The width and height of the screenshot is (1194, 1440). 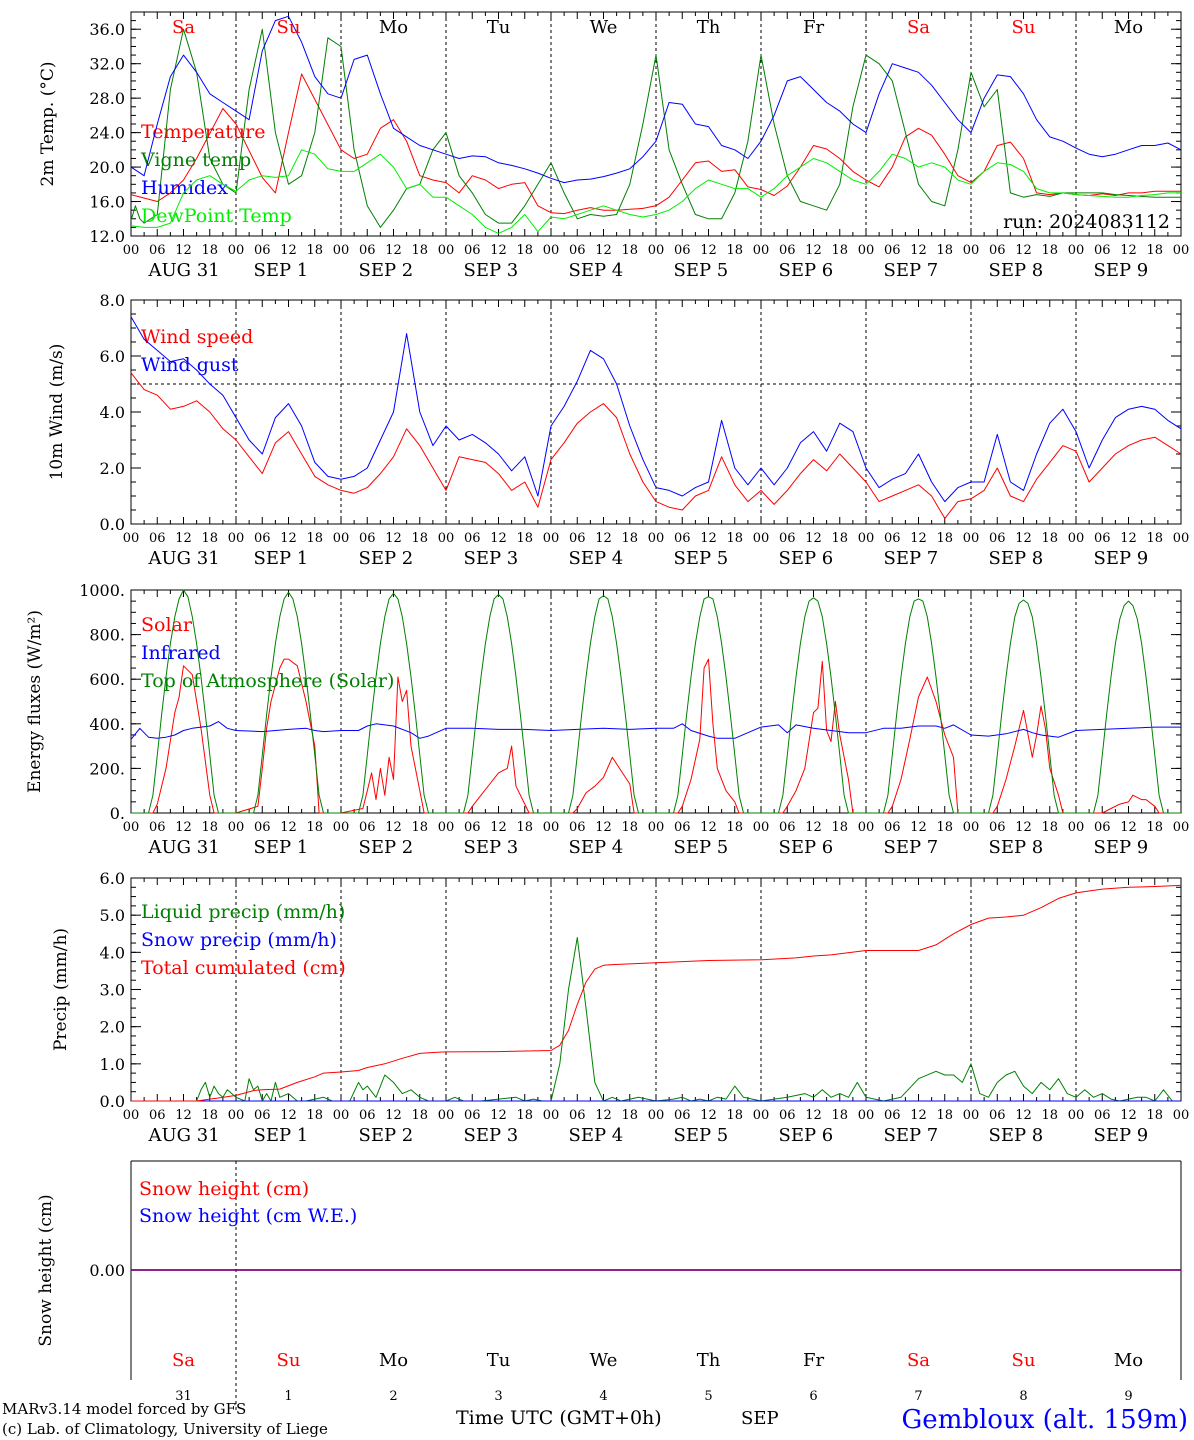 What do you see at coordinates (107, 724) in the screenshot?
I see `y-tick-label: 400.` at bounding box center [107, 724].